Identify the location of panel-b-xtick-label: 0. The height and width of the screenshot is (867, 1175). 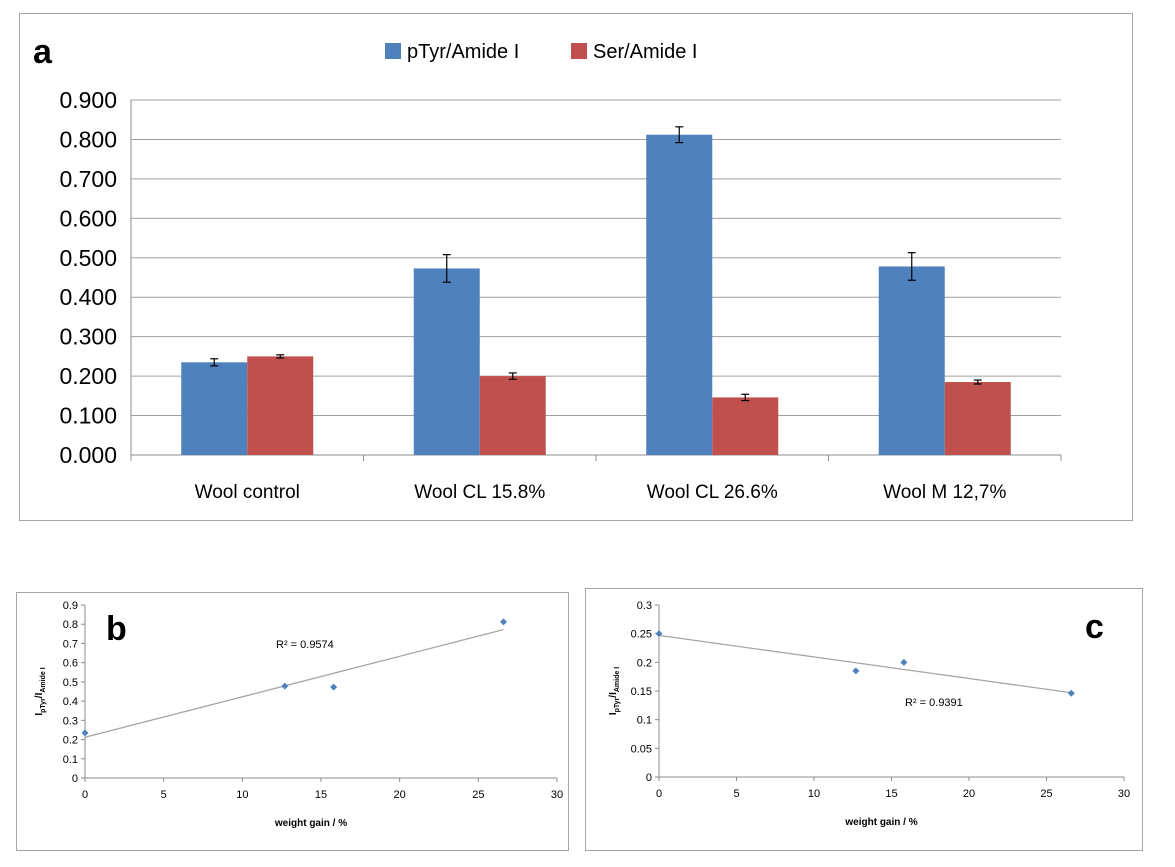
(85, 795).